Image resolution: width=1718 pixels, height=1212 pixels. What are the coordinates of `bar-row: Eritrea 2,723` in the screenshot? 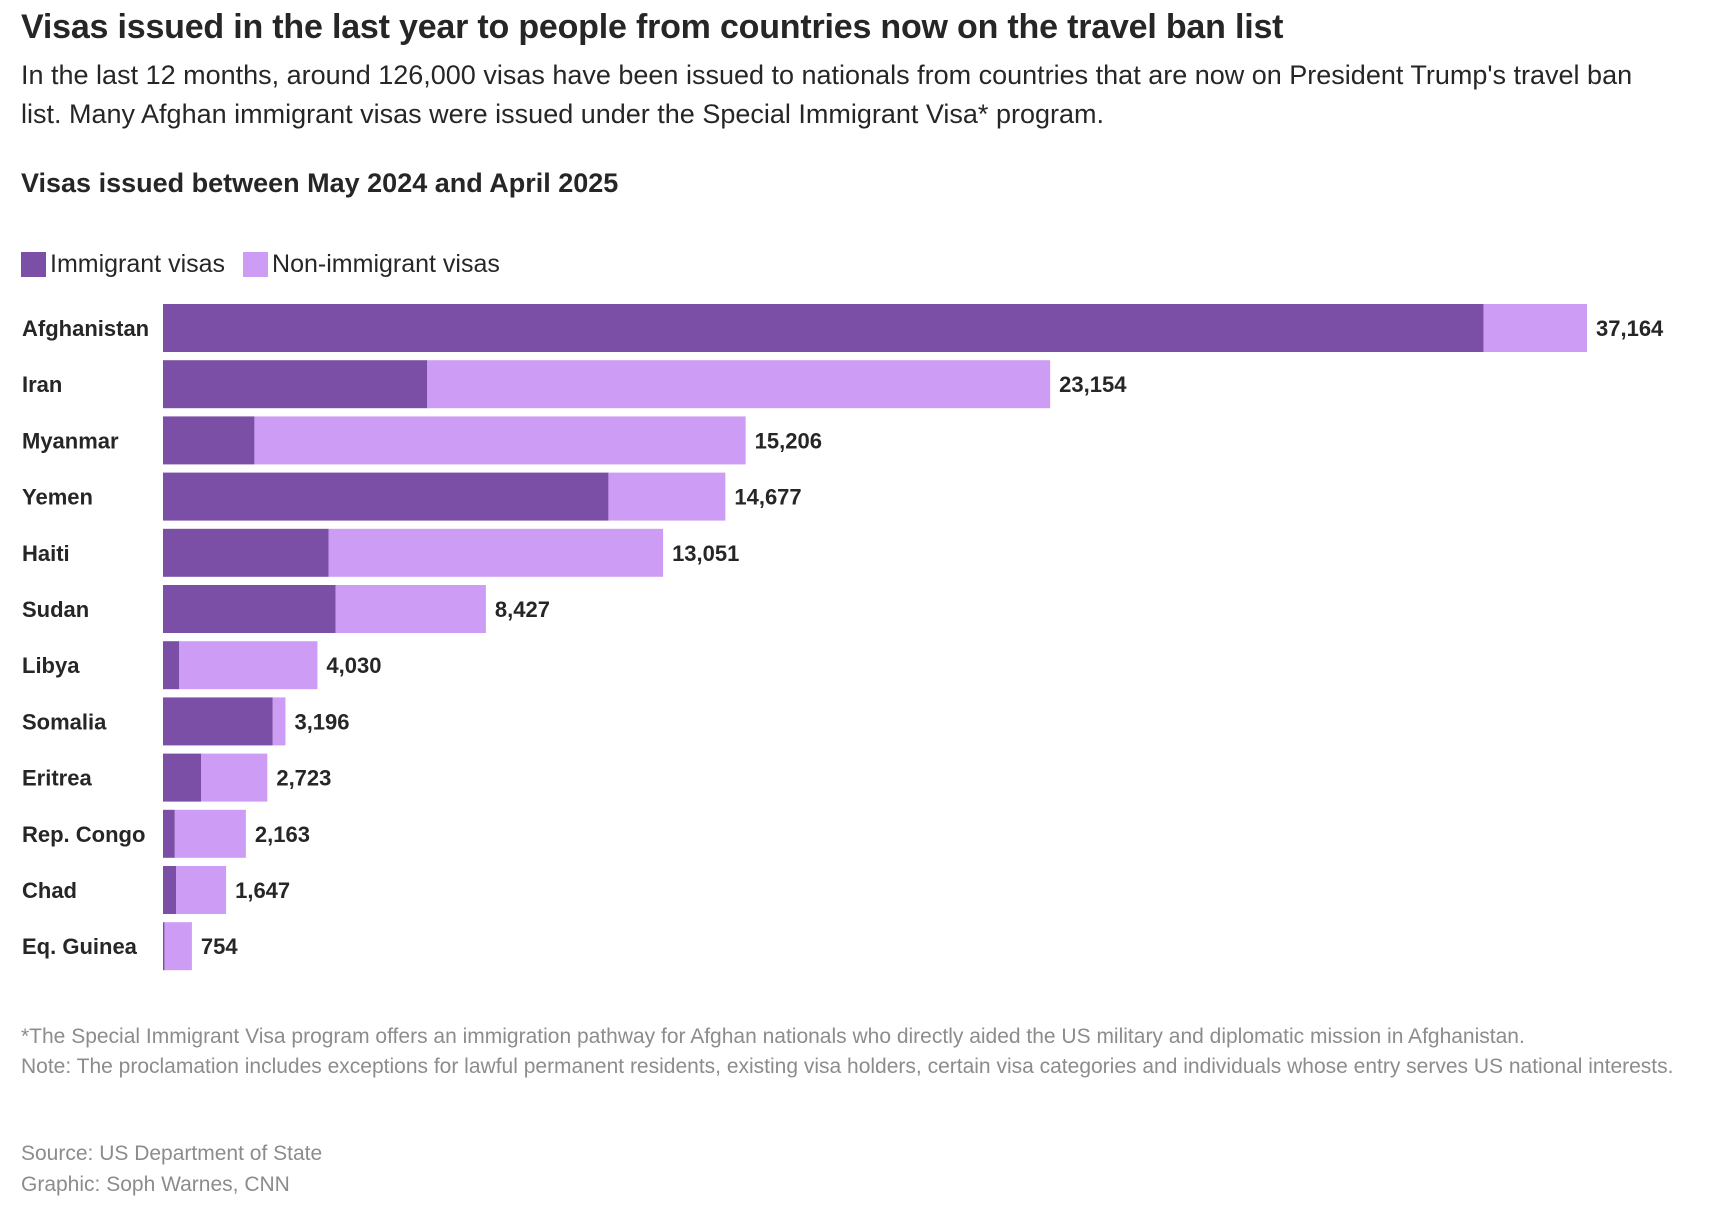 It's located at (176, 777).